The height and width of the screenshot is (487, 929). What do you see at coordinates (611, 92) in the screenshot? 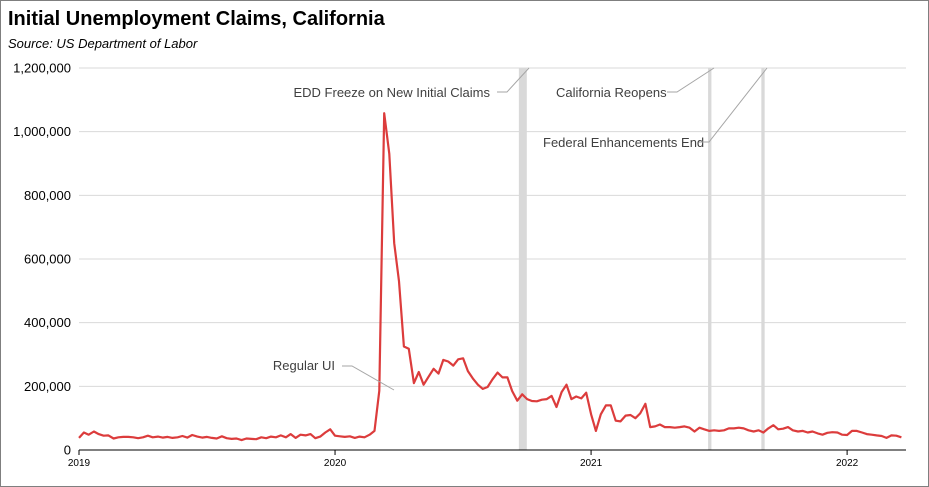
I see `annotation-label: California Reopens` at bounding box center [611, 92].